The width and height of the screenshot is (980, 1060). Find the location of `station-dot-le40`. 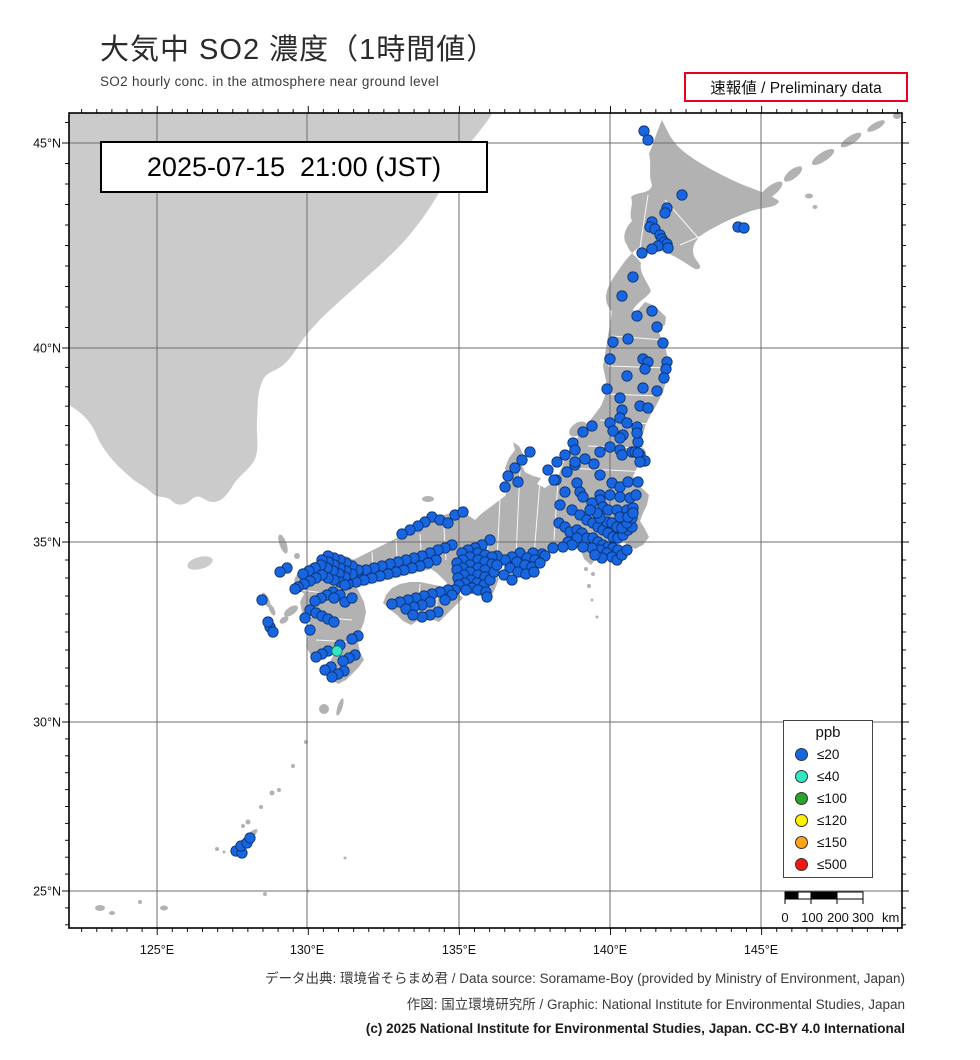

station-dot-le40 is located at coordinates (337, 651).